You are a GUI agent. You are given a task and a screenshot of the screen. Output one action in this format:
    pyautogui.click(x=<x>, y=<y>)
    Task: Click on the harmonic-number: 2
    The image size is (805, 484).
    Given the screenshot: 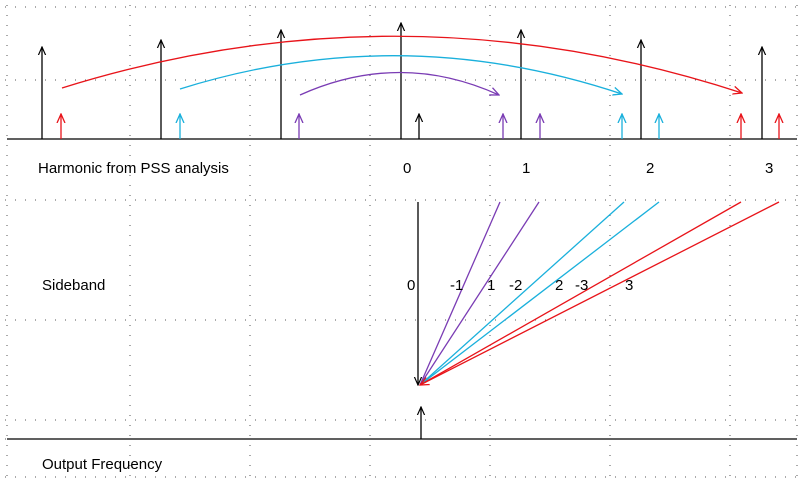 What is the action you would take?
    pyautogui.click(x=650, y=168)
    